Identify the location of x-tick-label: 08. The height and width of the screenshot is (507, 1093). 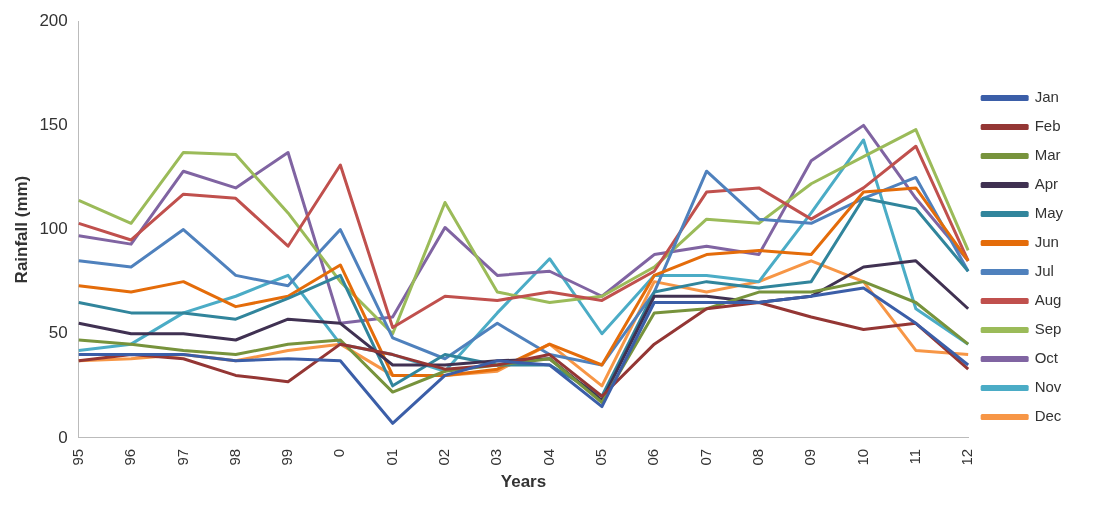
(758, 457).